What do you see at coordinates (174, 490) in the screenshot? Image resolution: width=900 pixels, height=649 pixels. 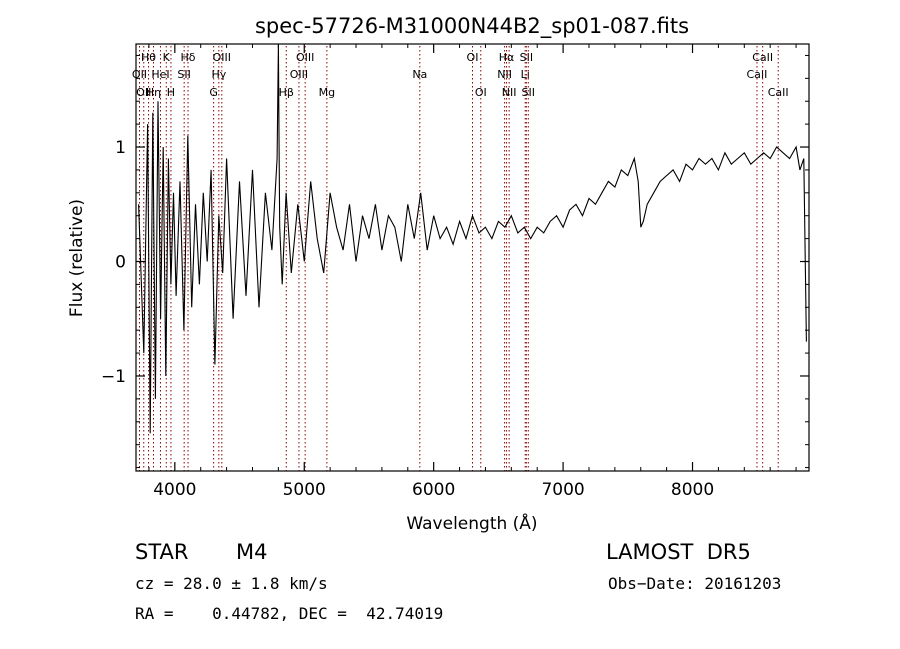 I see `x-tick-label: 4000` at bounding box center [174, 490].